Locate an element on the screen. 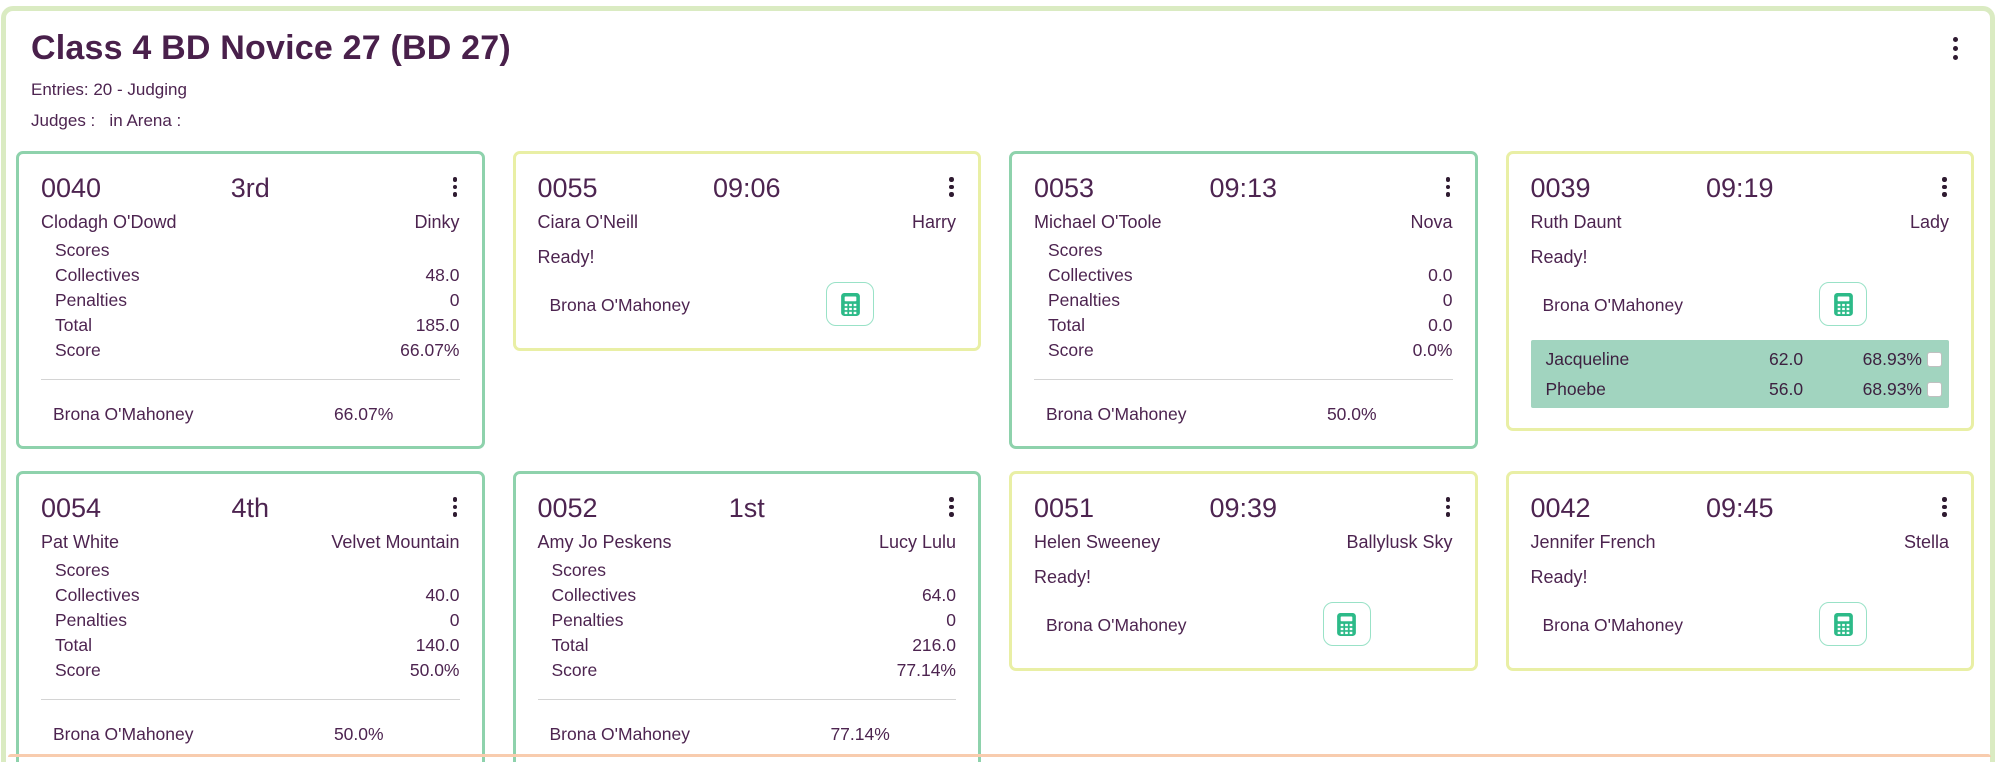 This screenshot has width=1999, height=762. rider-name: Ciara O'Neill is located at coordinates (587, 222).